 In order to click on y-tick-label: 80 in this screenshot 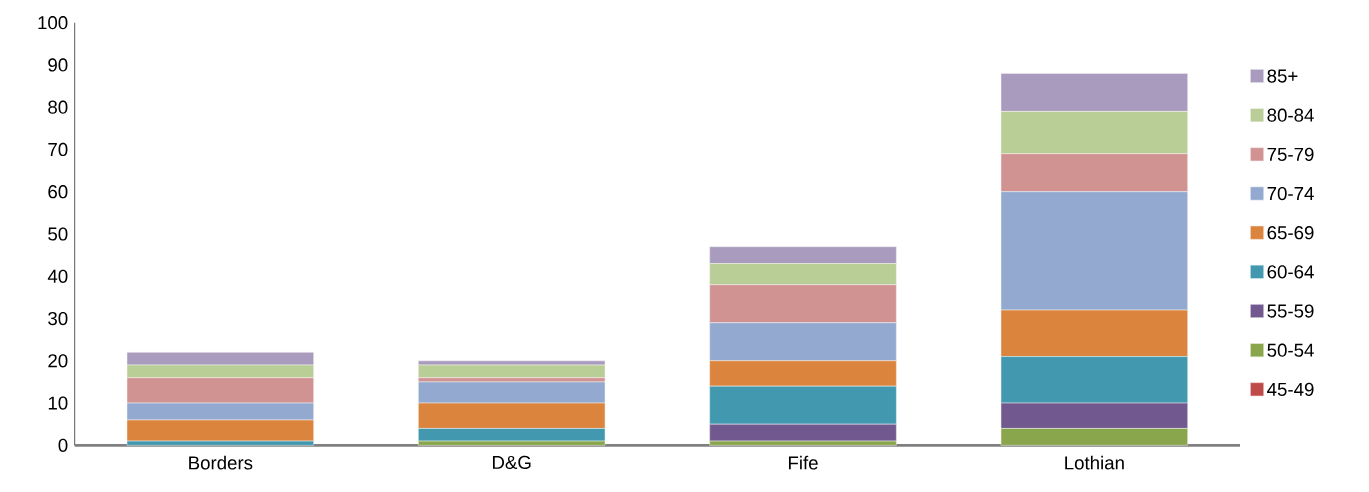, I will do `click(58, 107)`.